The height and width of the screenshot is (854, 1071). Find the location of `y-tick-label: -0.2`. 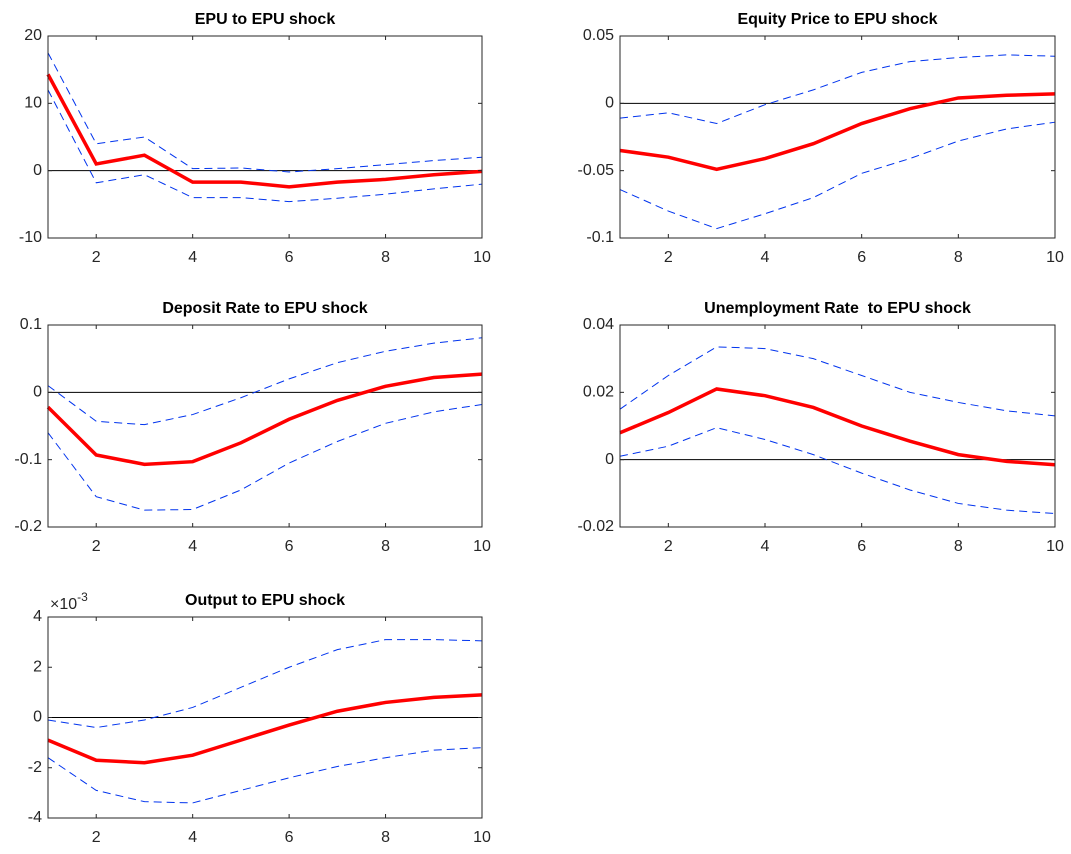

y-tick-label: -0.2 is located at coordinates (28, 526).